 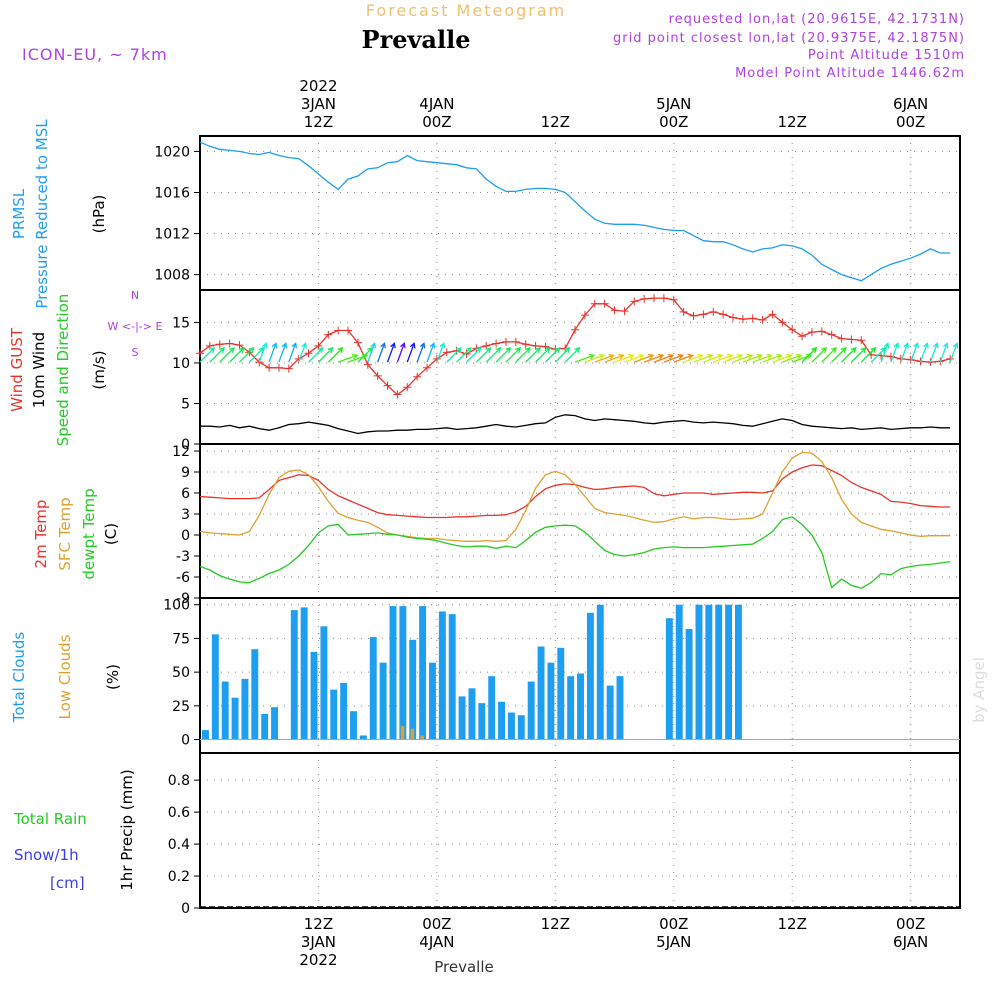 What do you see at coordinates (135, 326) in the screenshot?
I see `compass-ew: W <-|-> E` at bounding box center [135, 326].